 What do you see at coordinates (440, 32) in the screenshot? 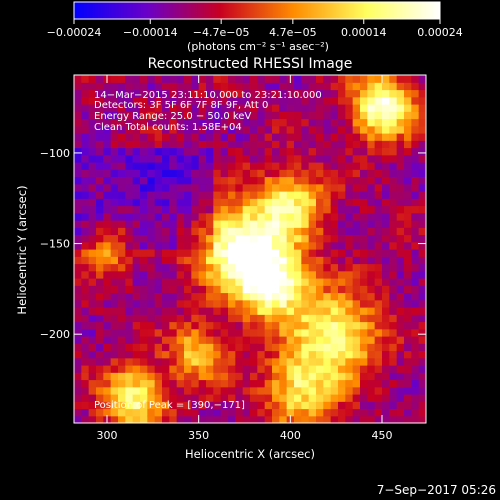
I see `colorbar-tick-label: 0.00024` at bounding box center [440, 32].